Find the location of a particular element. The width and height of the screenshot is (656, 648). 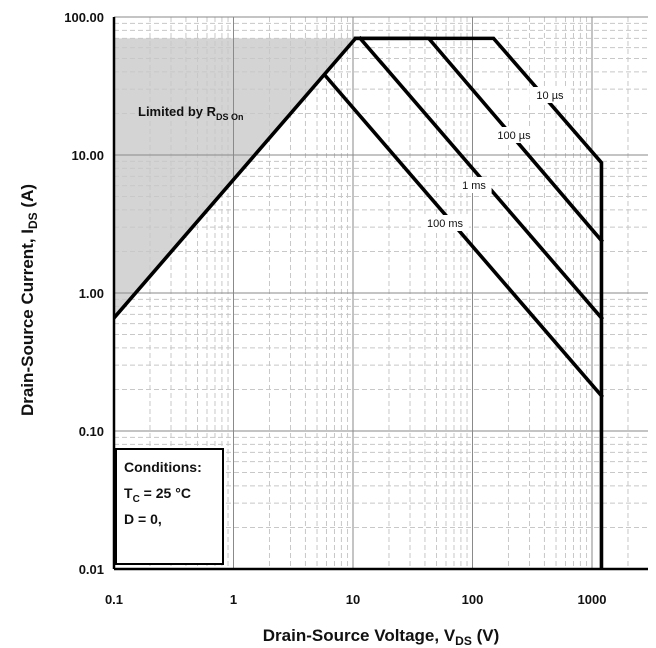

x-tick-labels: 0.1 1 10 100 1000 is located at coordinates (356, 599).